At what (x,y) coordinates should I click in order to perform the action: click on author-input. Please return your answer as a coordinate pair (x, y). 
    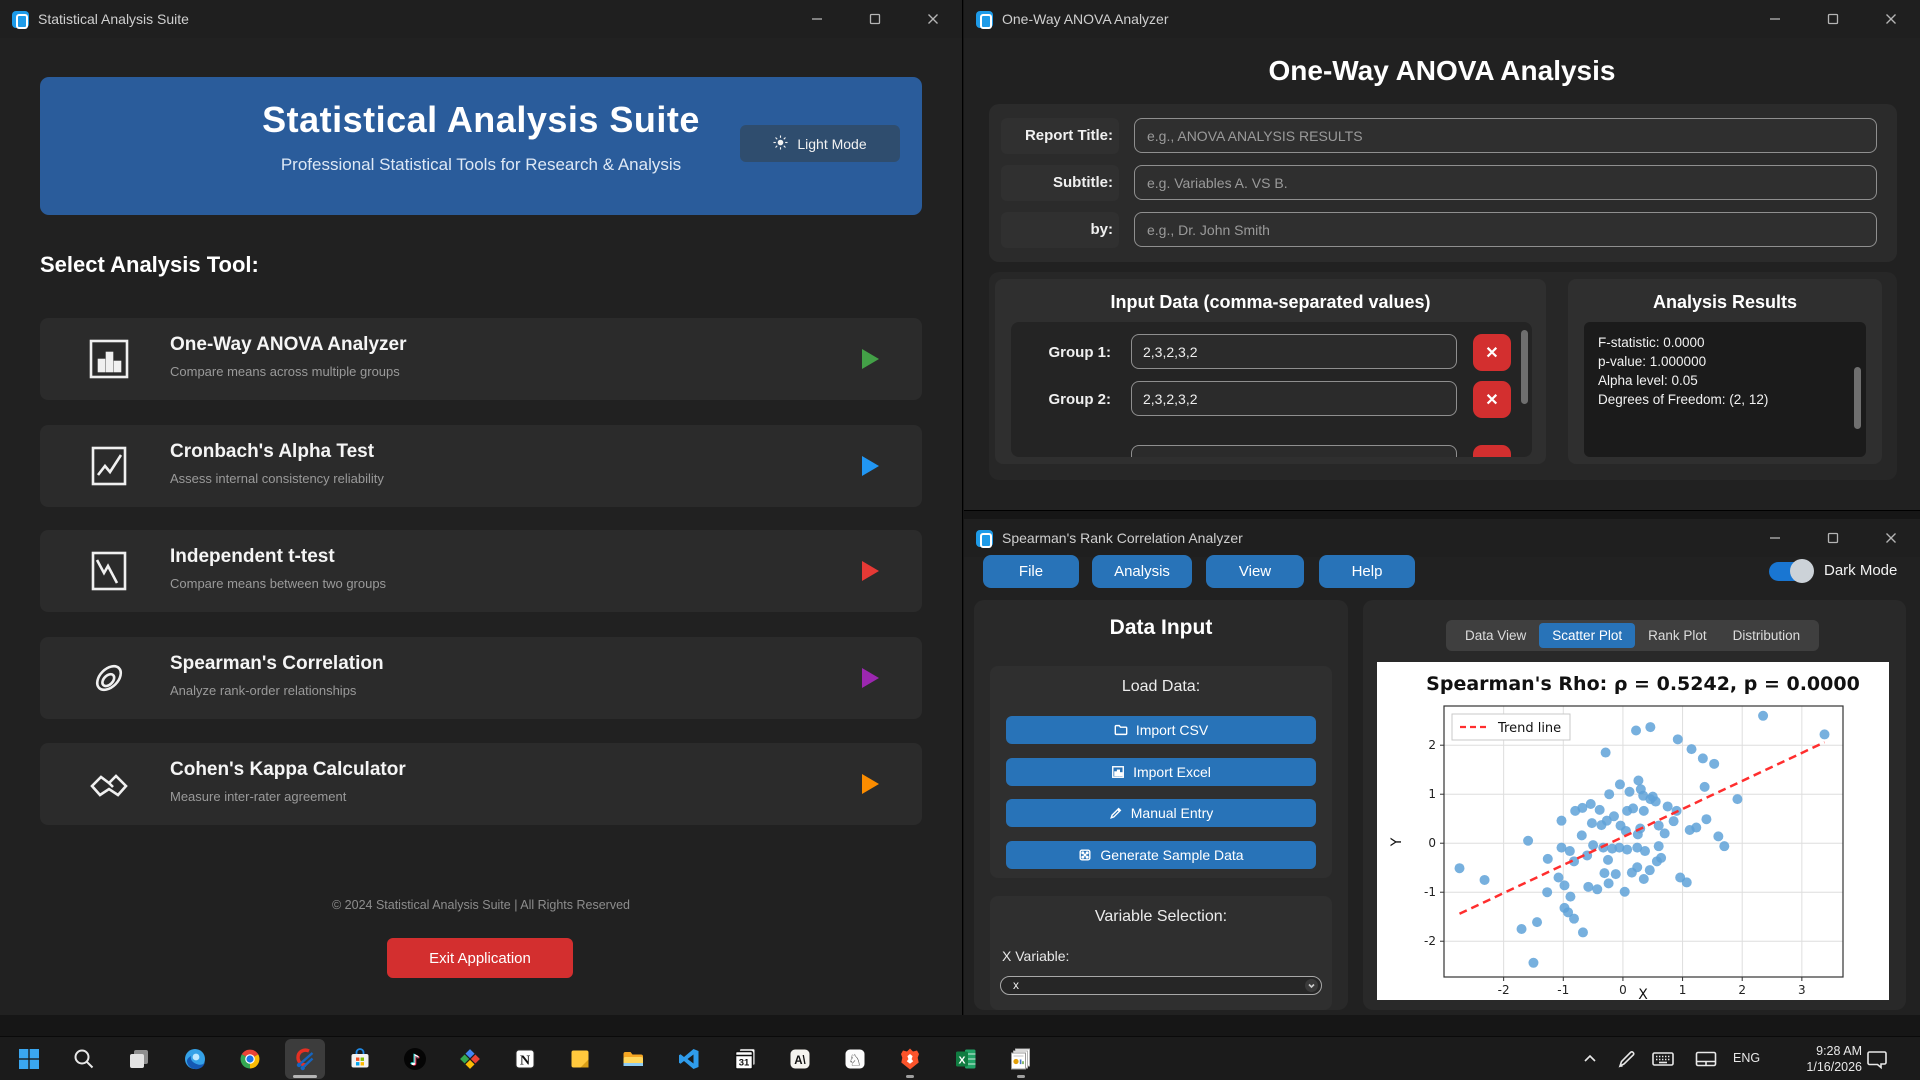
    Looking at the image, I should click on (1505, 229).